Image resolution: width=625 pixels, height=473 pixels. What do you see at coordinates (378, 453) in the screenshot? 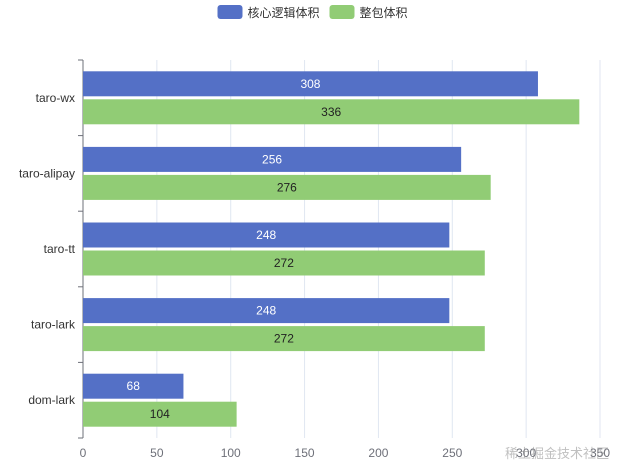
I see `x-tick-label: 200` at bounding box center [378, 453].